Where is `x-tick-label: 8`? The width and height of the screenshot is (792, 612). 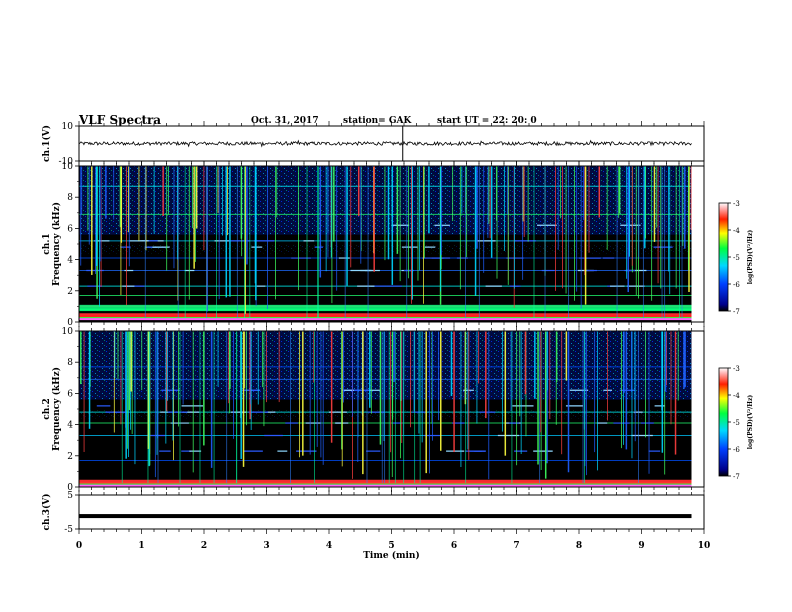 x-tick-label: 8 is located at coordinates (579, 546).